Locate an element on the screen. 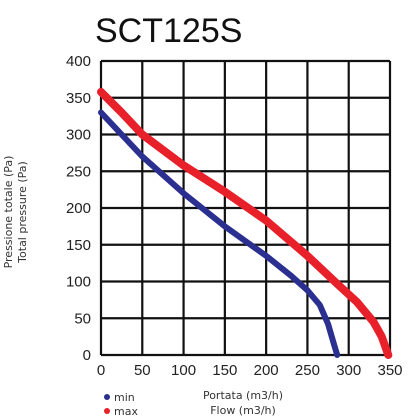 Image resolution: width=411 pixels, height=416 pixels. x-tick-label: 250 is located at coordinates (307, 370).